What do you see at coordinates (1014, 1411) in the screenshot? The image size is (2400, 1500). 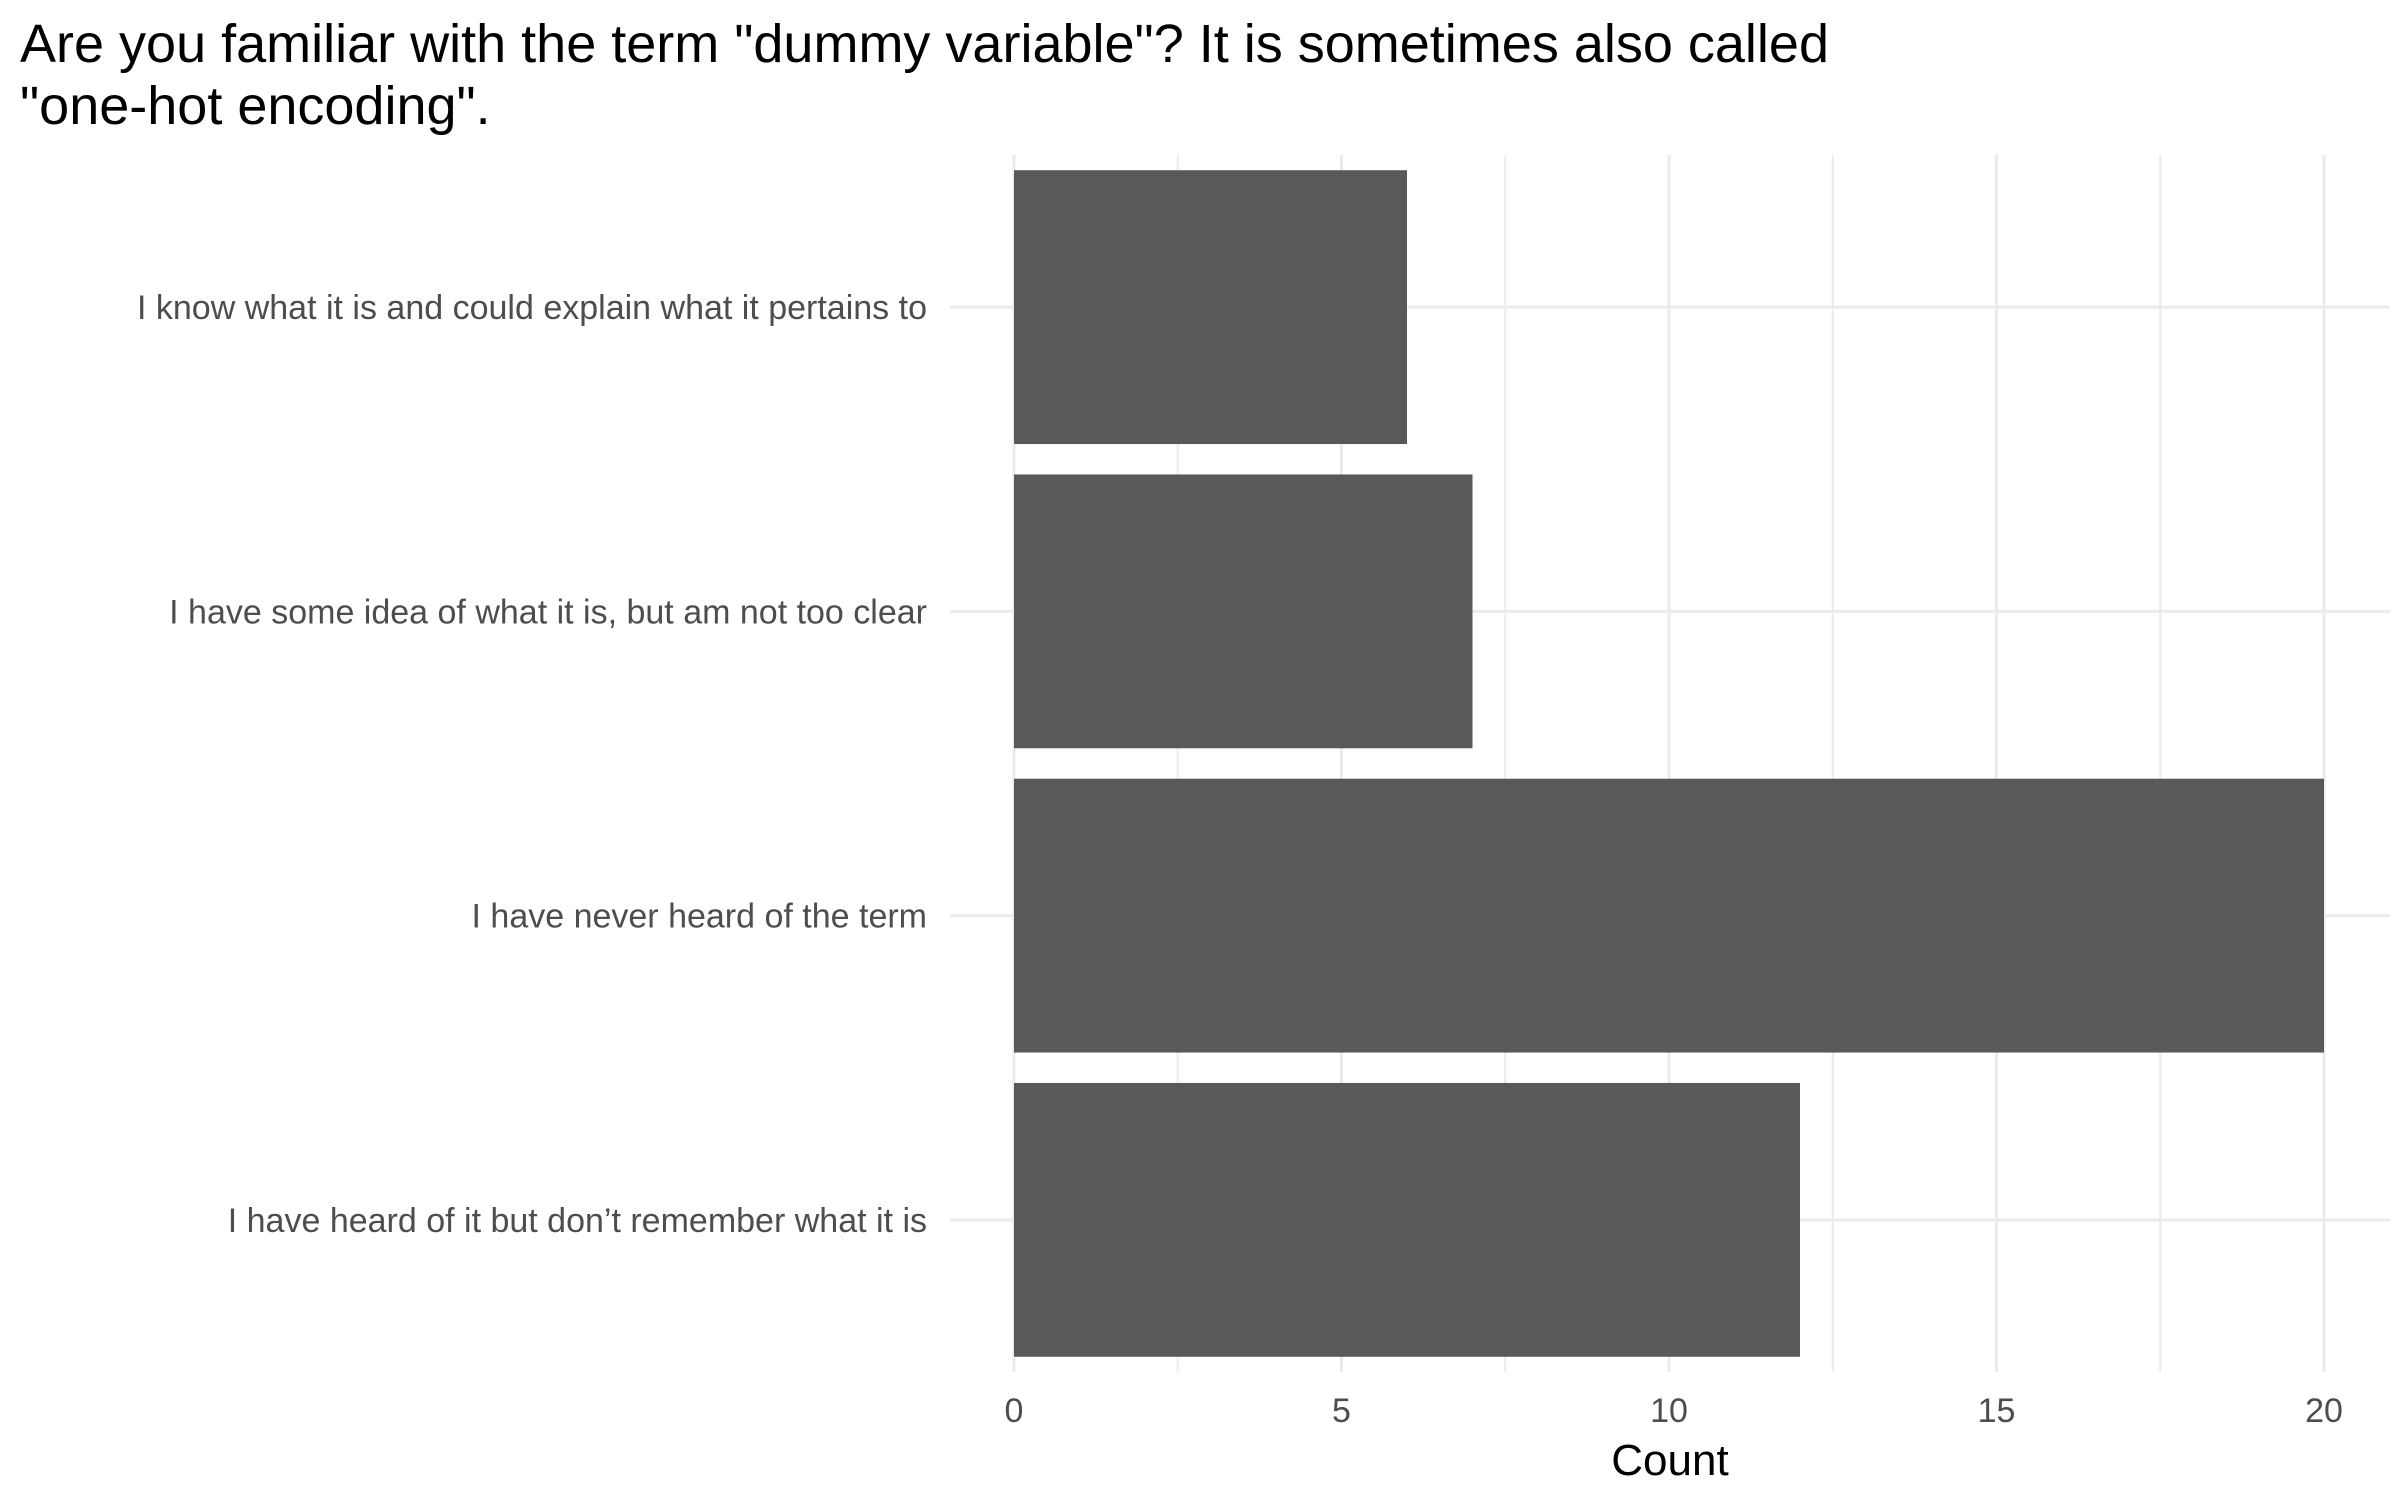 I see `x-tick-label: 0` at bounding box center [1014, 1411].